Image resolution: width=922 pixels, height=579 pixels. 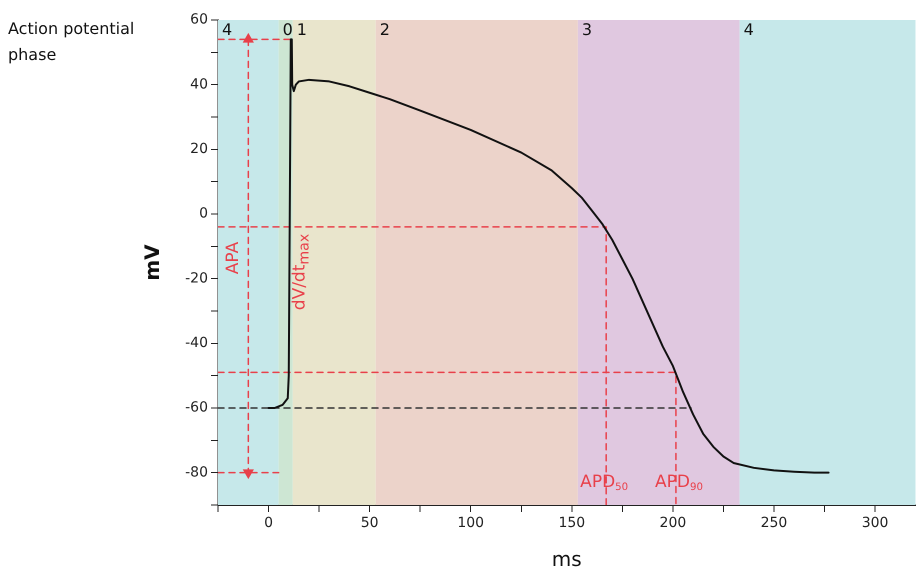 I want to click on y-tick-label: -60, so click(x=196, y=408).